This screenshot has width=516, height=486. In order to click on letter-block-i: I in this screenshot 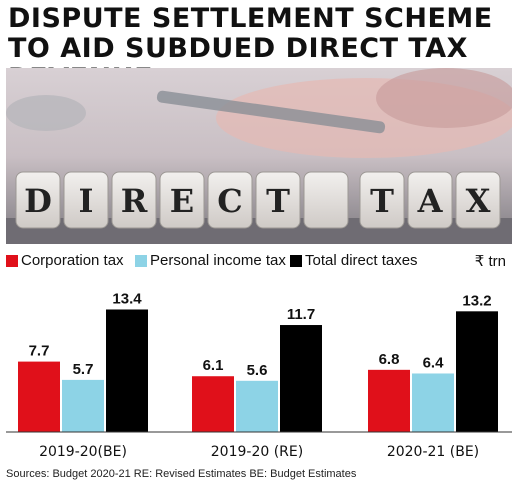, I will do `click(86, 200)`.